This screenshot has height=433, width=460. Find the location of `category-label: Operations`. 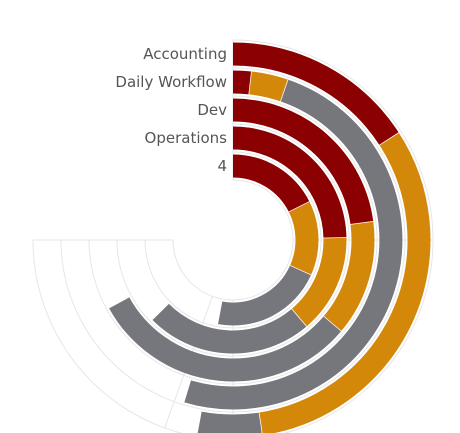

category-label: Operations is located at coordinates (186, 138).